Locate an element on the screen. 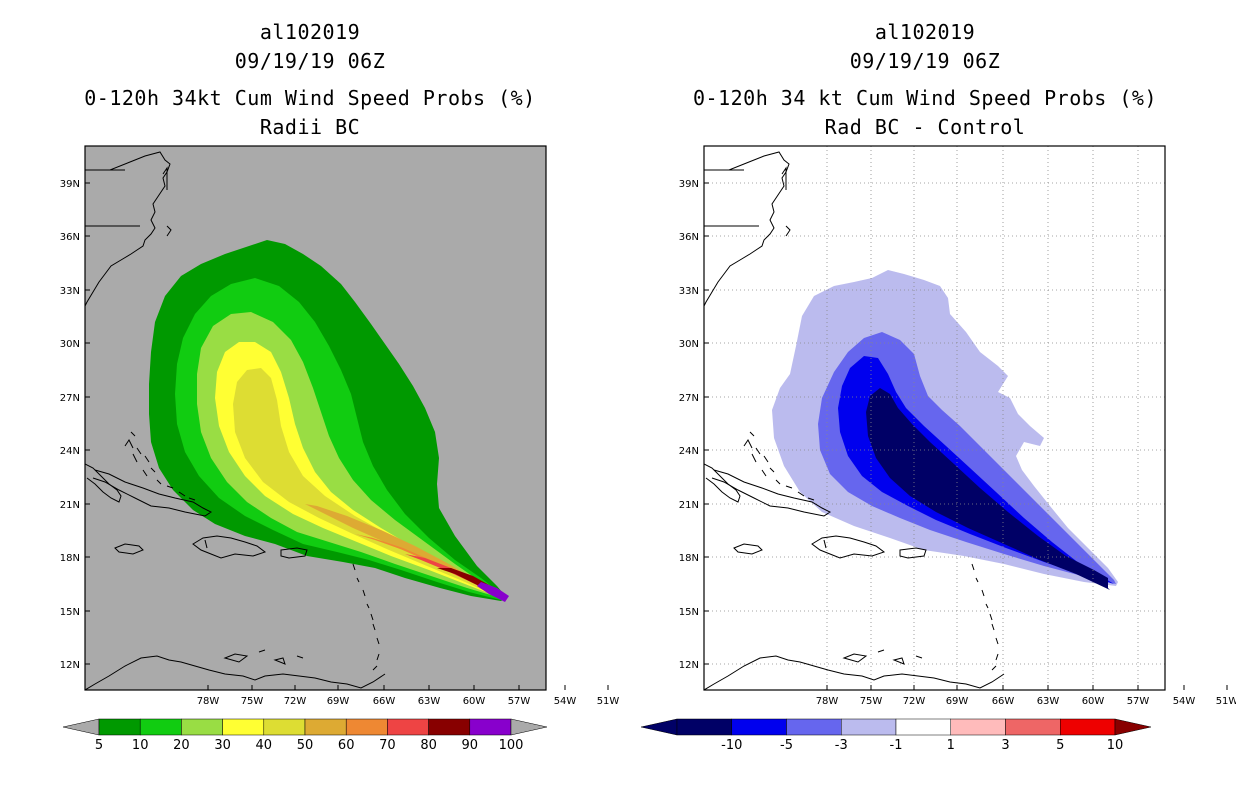 This screenshot has height=800, width=1236. right-lon-label: 78W is located at coordinates (827, 701).